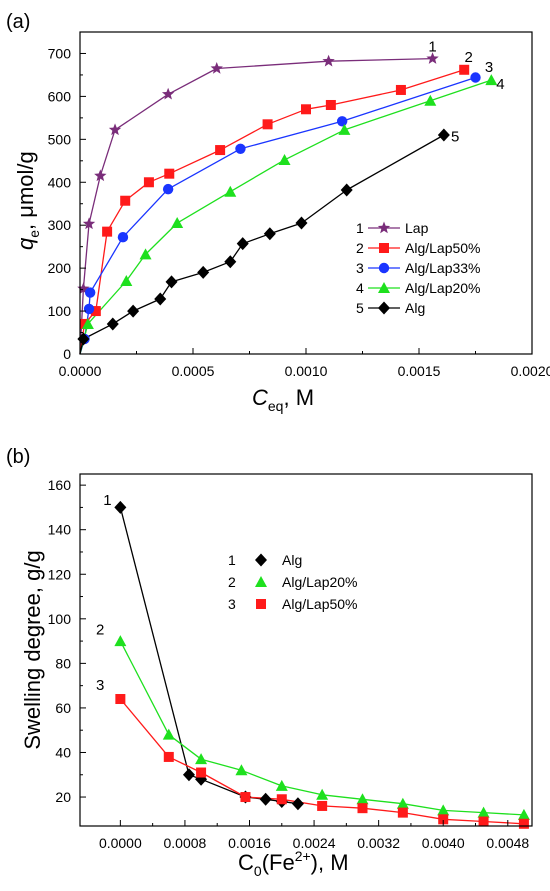 This screenshot has width=550, height=891. What do you see at coordinates (378, 843) in the screenshot?
I see `x-tick-label: 0.0032` at bounding box center [378, 843].